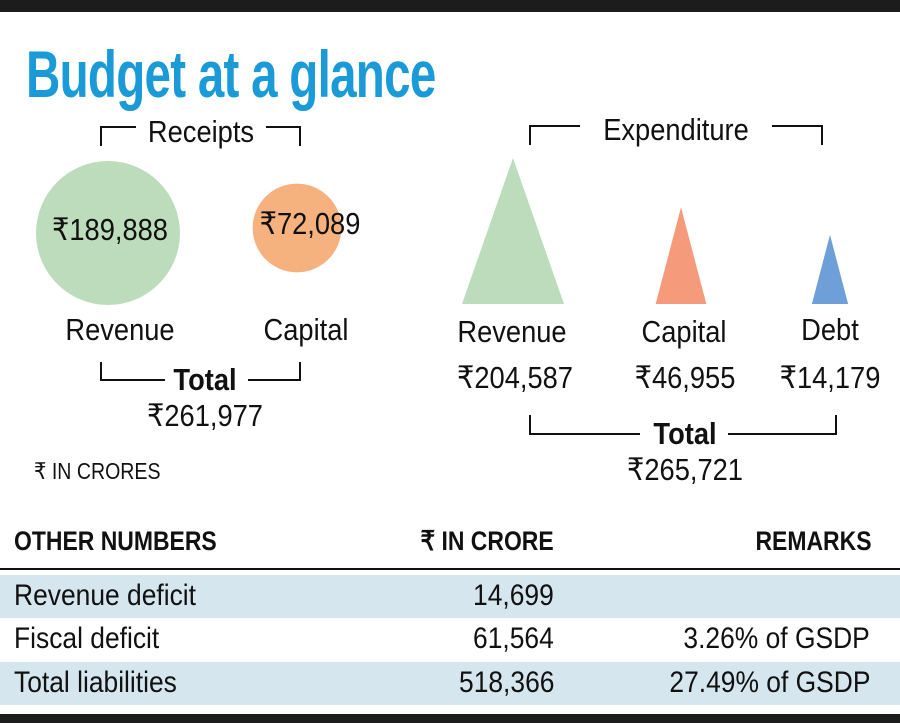  What do you see at coordinates (231, 74) in the screenshot?
I see `page-title: Budget at a glance` at bounding box center [231, 74].